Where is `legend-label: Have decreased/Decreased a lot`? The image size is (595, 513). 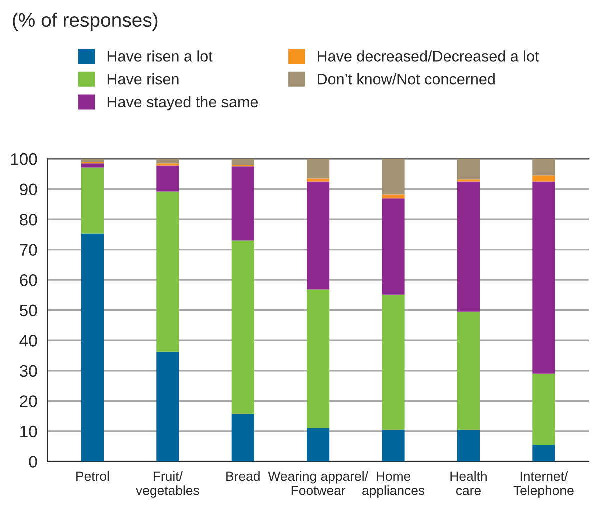
legend-label: Have decreased/Decreased a lot is located at coordinates (429, 56).